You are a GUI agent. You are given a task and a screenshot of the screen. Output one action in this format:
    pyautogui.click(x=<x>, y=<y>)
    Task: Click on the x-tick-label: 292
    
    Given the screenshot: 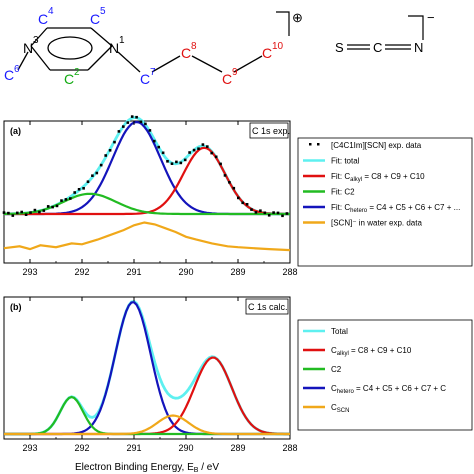 What is the action you would take?
    pyautogui.click(x=81, y=448)
    